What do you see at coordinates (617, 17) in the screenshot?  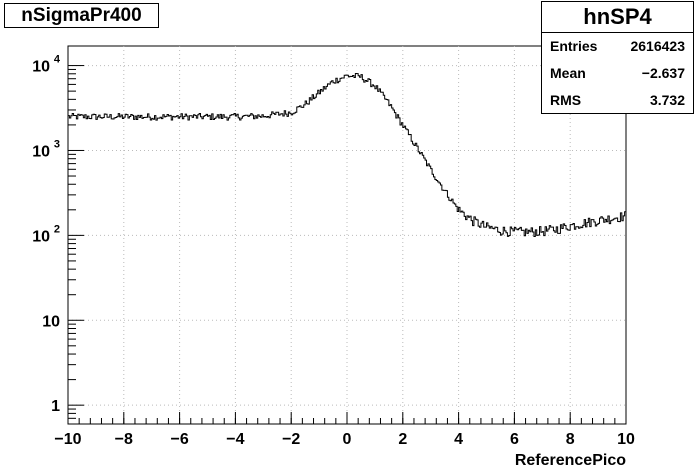 I see `stats-name: hnSP4` at bounding box center [617, 17].